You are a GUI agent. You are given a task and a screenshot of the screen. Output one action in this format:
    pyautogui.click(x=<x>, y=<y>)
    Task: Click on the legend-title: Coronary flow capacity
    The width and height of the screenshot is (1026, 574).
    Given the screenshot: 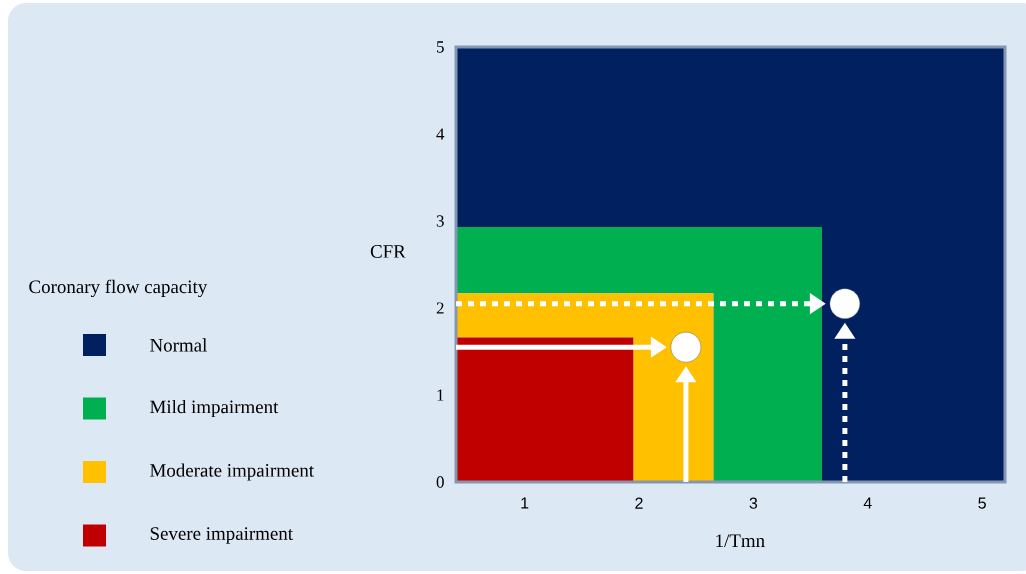 What is the action you would take?
    pyautogui.click(x=118, y=288)
    